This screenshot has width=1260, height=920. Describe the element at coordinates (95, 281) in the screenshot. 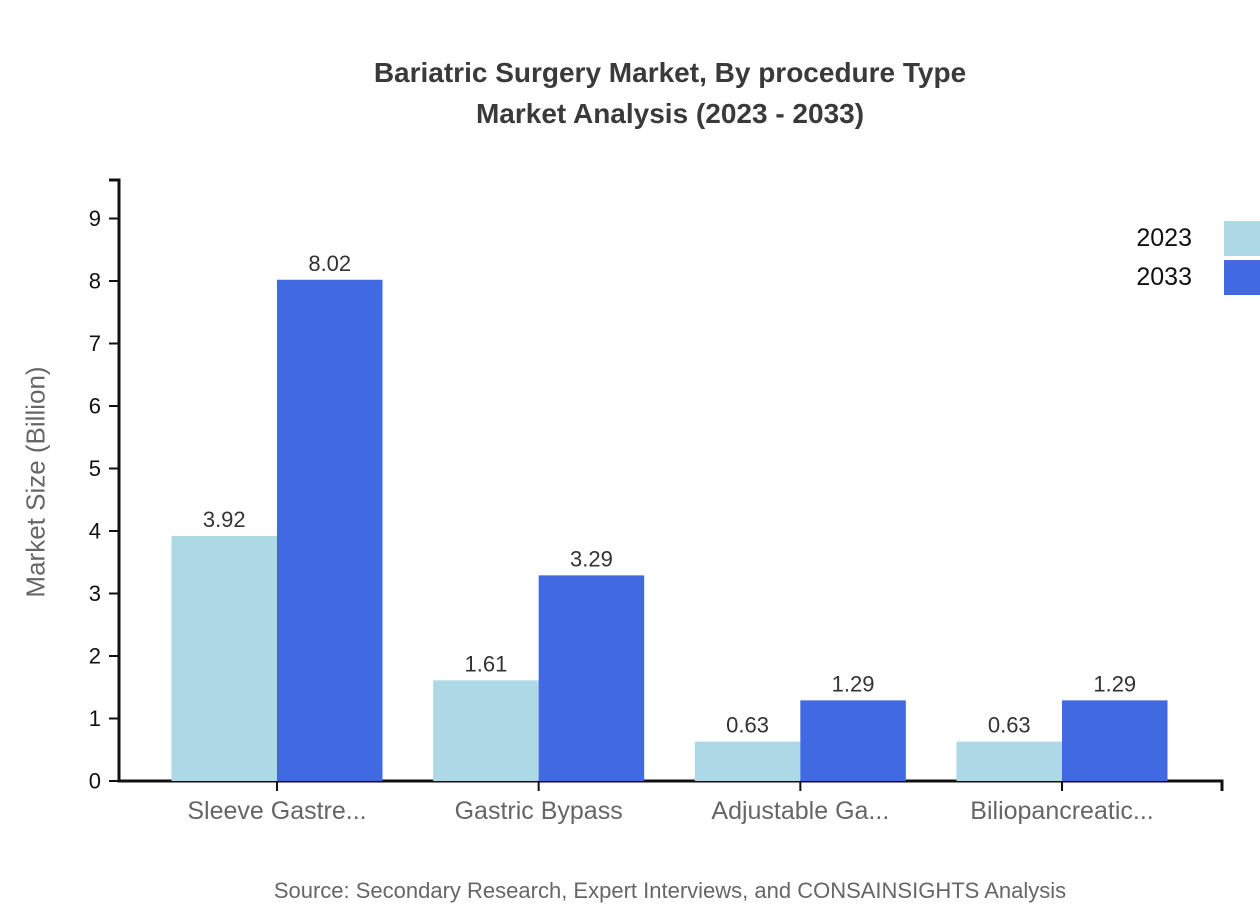

I see `y-tick-label: 8` at that location.